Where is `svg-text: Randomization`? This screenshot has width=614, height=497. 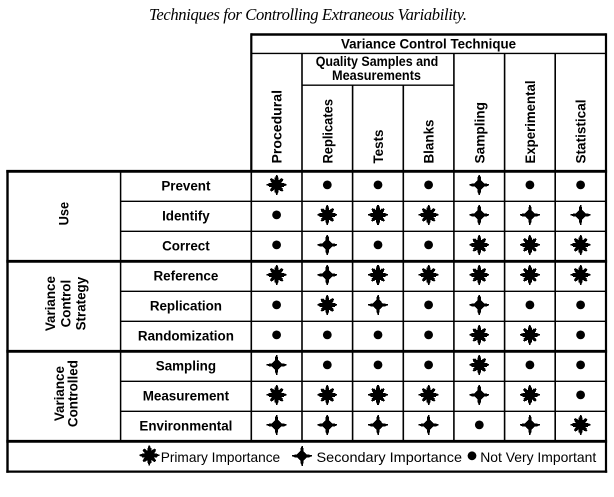 svg-text: Randomization is located at coordinates (186, 335).